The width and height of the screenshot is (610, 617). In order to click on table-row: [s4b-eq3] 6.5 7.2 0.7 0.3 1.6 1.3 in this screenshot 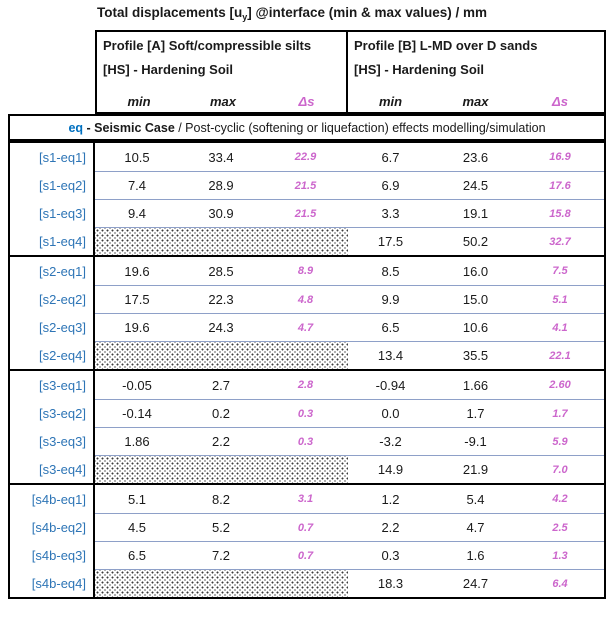, I will do `click(307, 555)`.